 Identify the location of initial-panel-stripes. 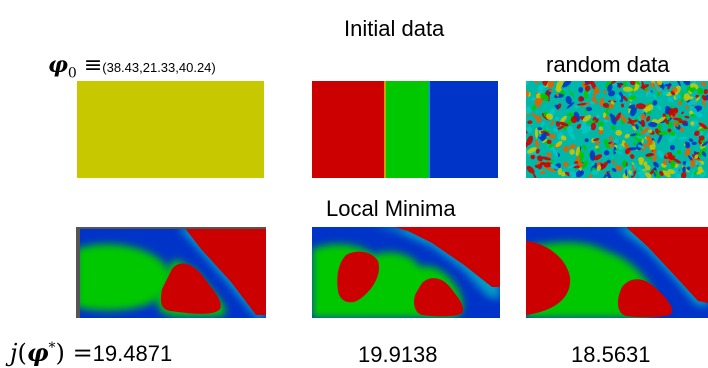
(405, 129).